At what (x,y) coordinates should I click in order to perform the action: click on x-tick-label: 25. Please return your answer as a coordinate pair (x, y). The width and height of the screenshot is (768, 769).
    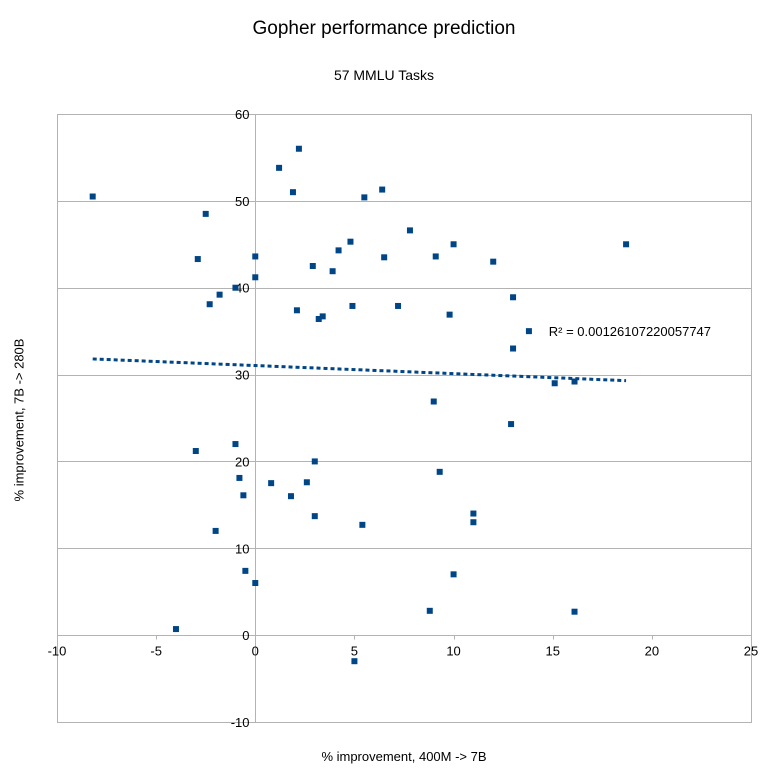
    Looking at the image, I should click on (751, 651).